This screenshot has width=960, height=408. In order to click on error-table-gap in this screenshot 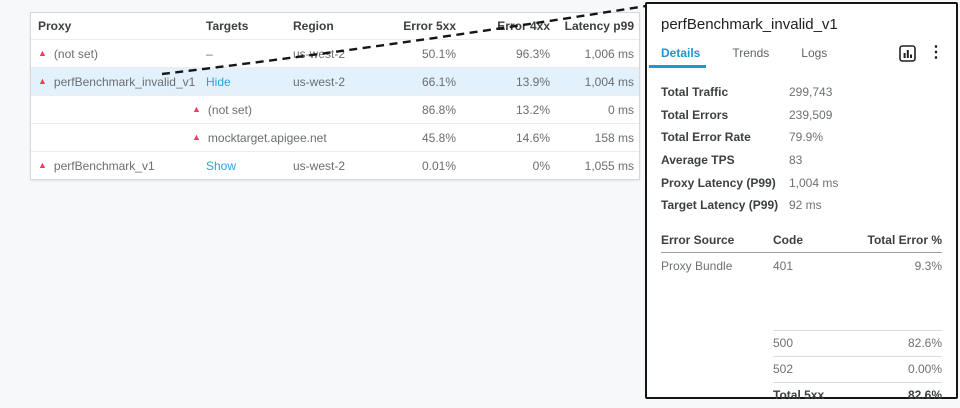, I will do `click(801, 304)`.